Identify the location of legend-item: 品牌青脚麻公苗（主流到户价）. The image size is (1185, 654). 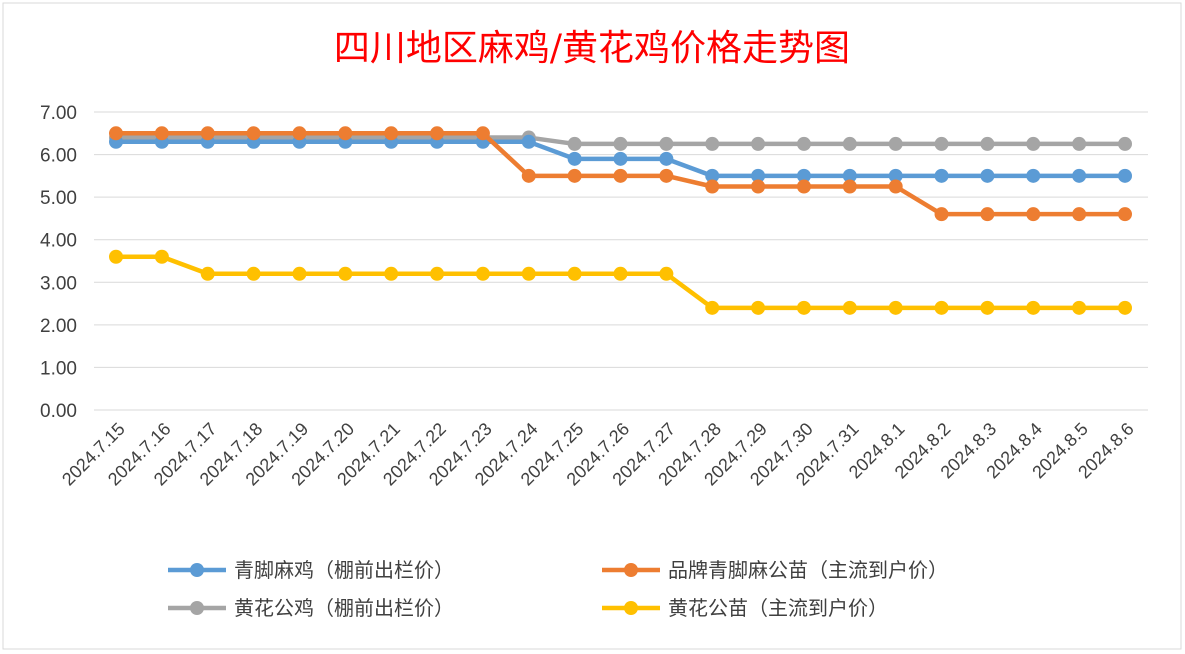
(775, 570).